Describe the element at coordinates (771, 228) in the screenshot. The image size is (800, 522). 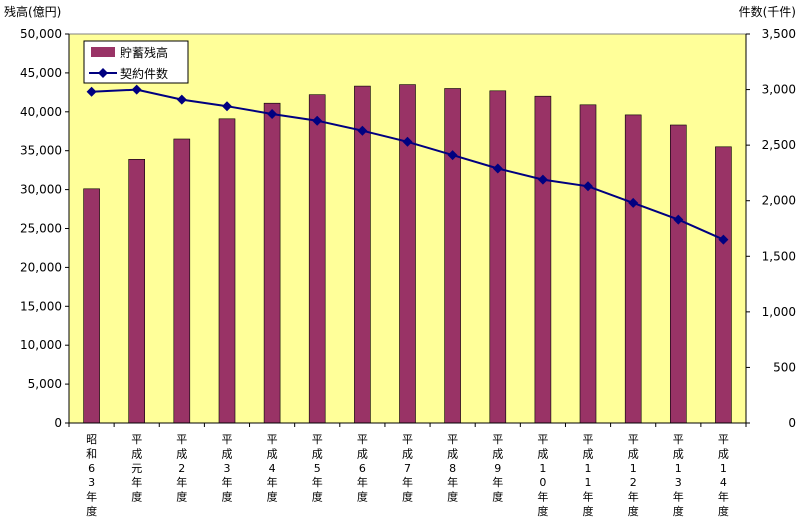
I see `y-axis-right-ticks: 0 500 1,000 1,500 2,000 2,500 3,000 3,500` at that location.